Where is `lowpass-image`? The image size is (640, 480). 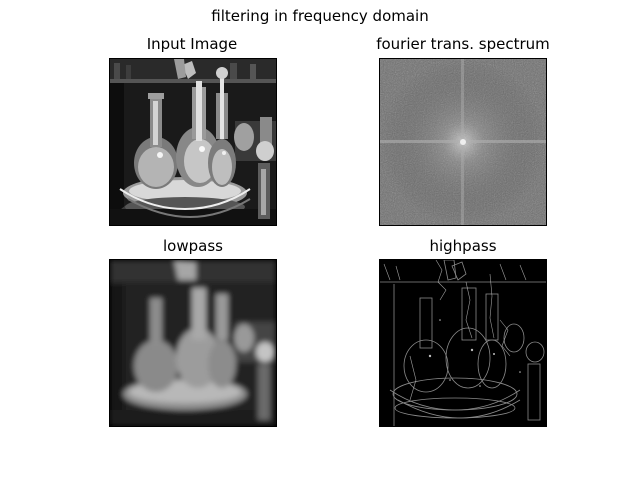 lowpass-image is located at coordinates (193, 343).